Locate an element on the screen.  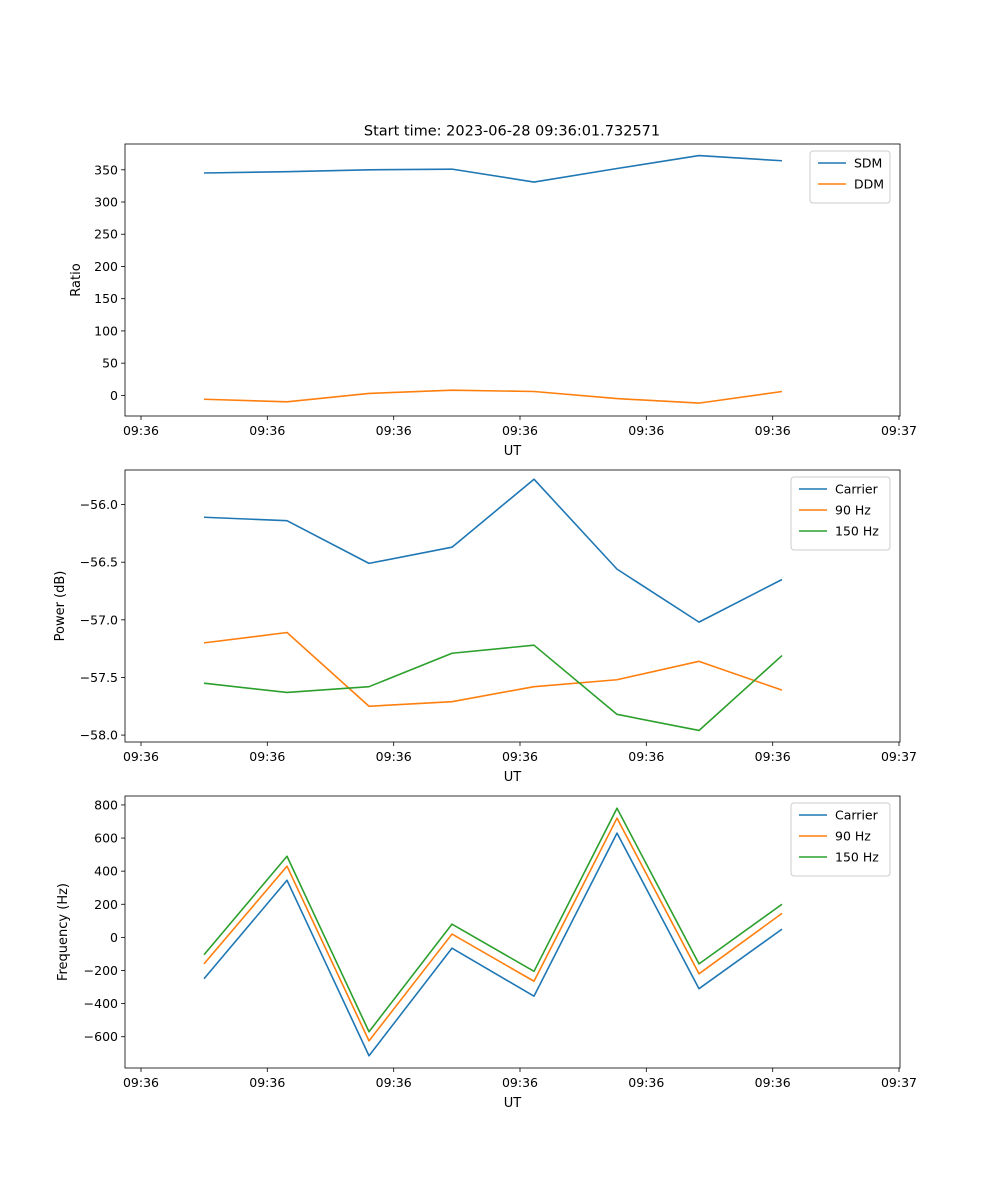
y-tick-label: −56.0 is located at coordinates (99, 504).